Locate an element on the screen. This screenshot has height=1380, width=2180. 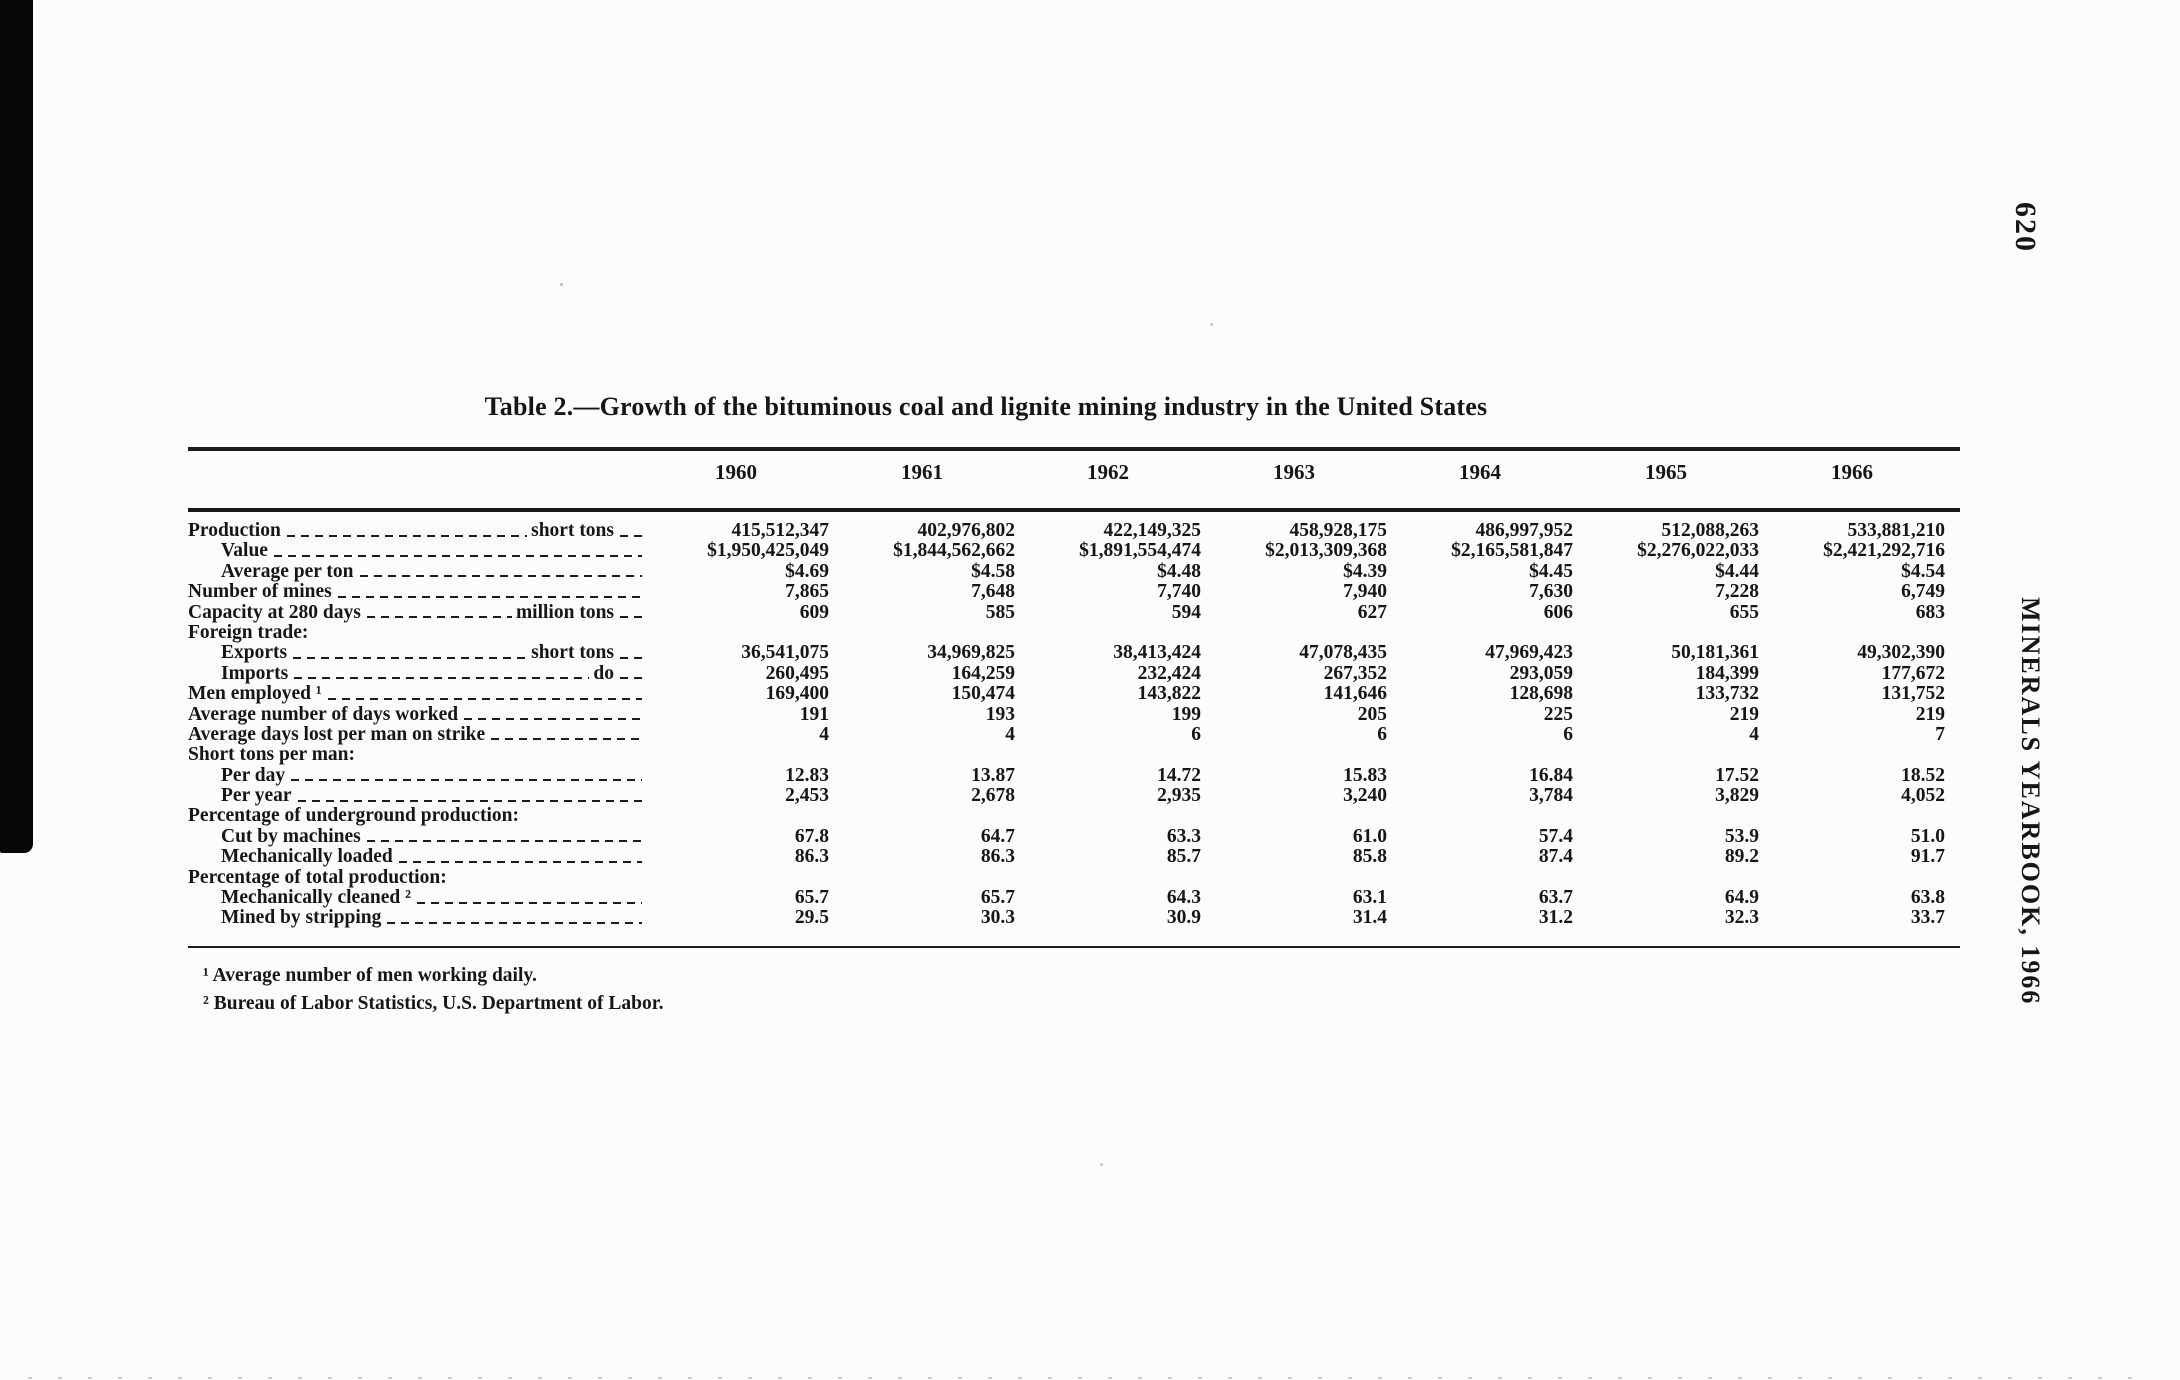
row-label-cell: Foreign trade: is located at coordinates (415, 632).